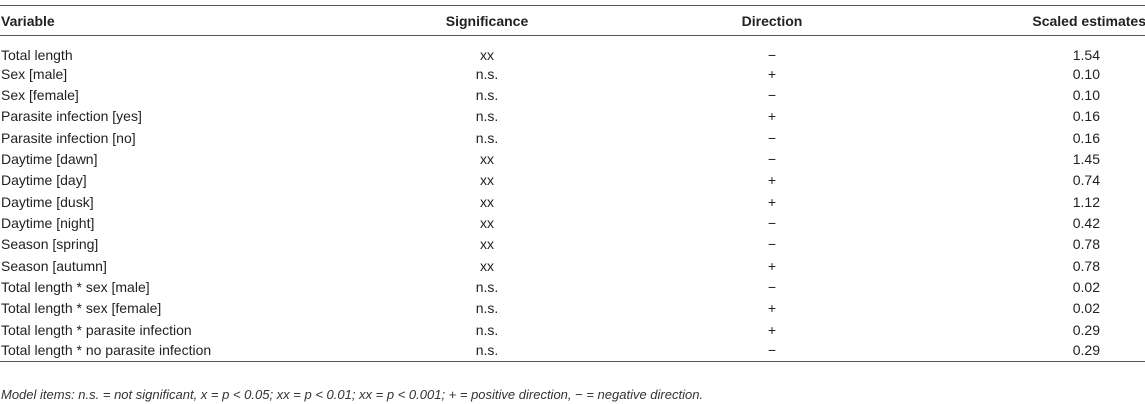 This screenshot has height=404, width=1145. What do you see at coordinates (81, 308) in the screenshot?
I see `table-cell: Total length * sex [female]` at bounding box center [81, 308].